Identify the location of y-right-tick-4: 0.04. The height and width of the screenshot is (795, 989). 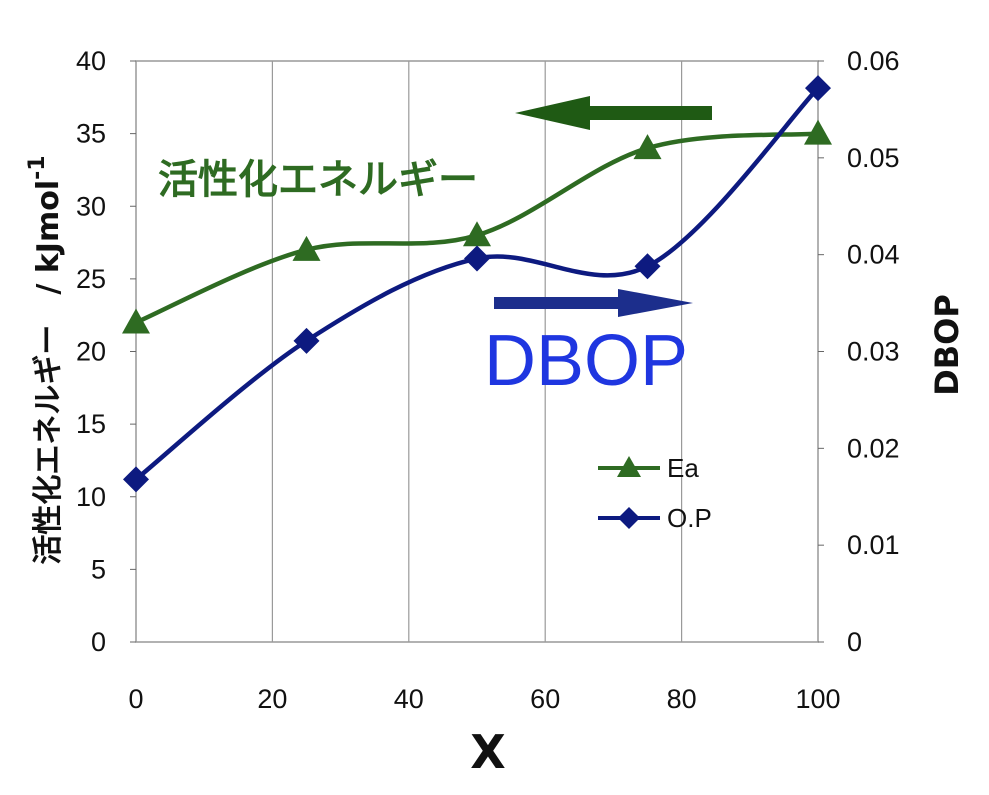
(873, 255).